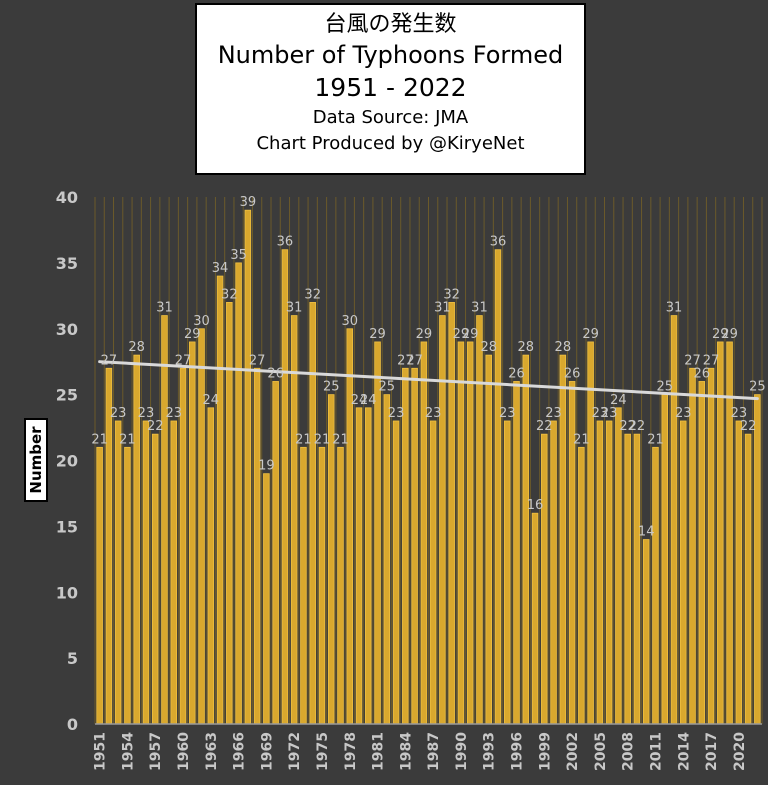  What do you see at coordinates (656, 751) in the screenshot?
I see `x-tick-label: 2011` at bounding box center [656, 751].